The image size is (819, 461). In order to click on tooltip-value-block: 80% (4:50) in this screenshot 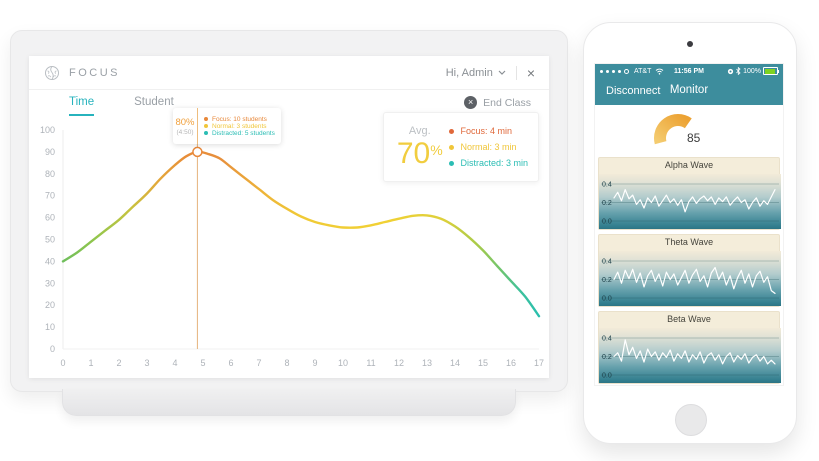, I will do `click(185, 126)`.